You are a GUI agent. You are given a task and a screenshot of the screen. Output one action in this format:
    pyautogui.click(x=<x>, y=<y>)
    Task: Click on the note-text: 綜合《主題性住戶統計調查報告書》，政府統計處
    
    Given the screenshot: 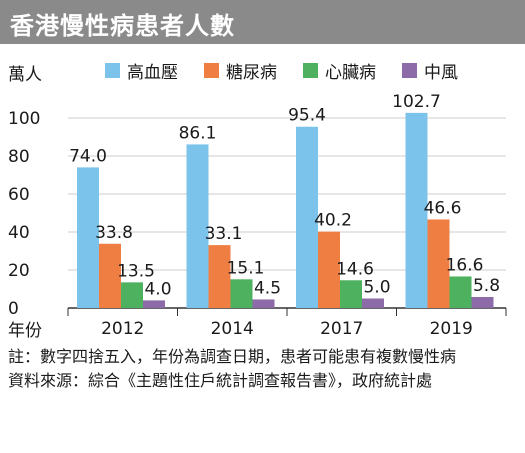 What is the action you would take?
    pyautogui.click(x=260, y=380)
    